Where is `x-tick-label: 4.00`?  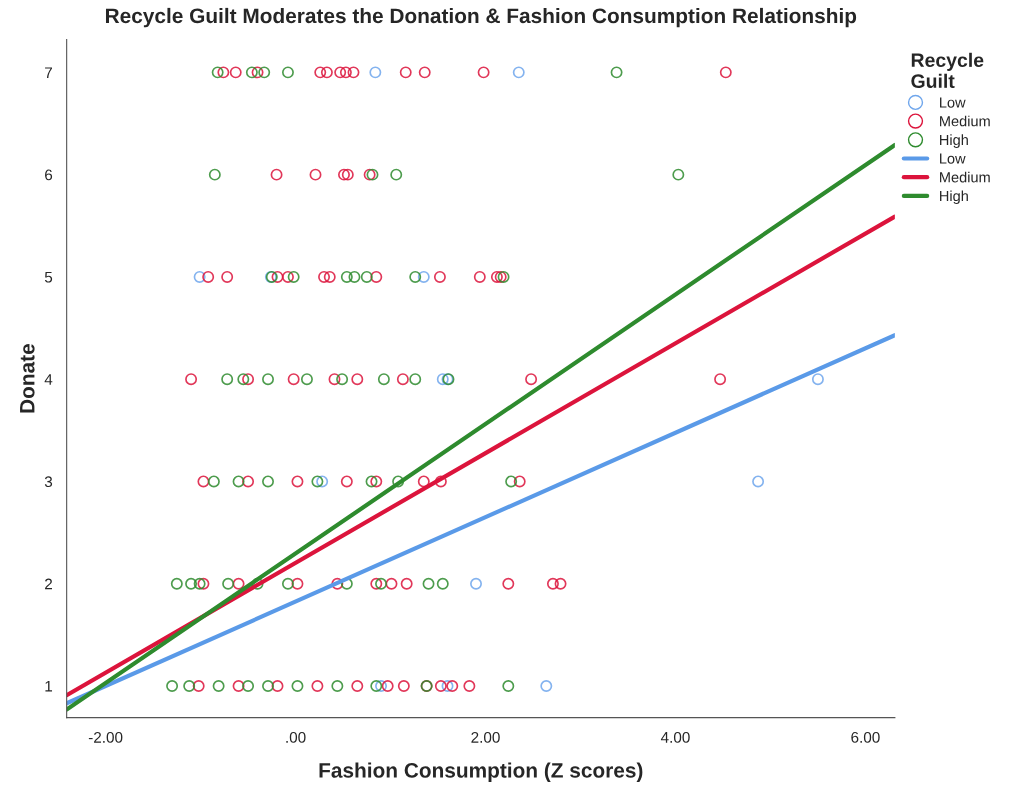
x-tick-label: 4.00 is located at coordinates (675, 737).